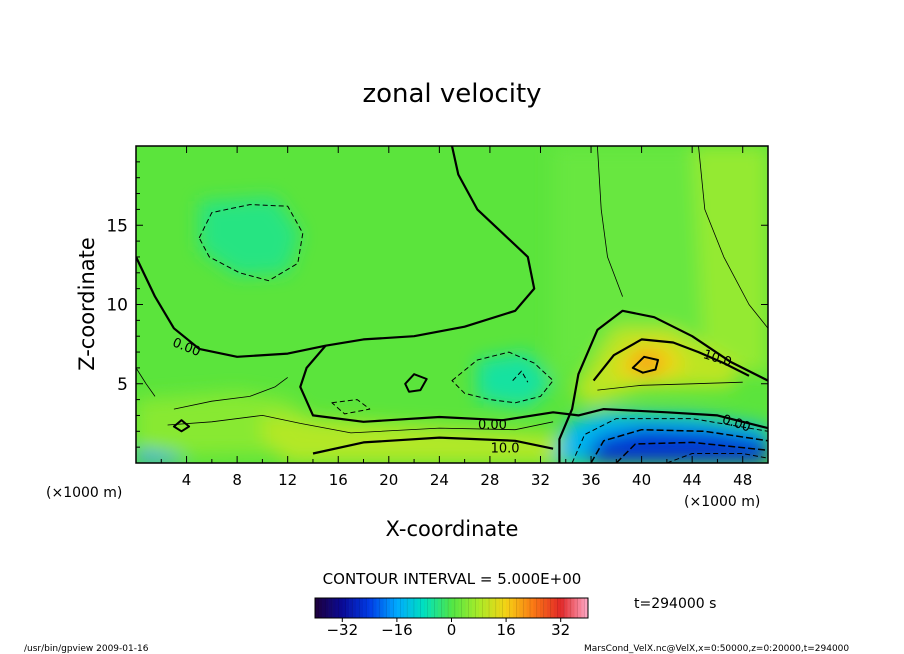  Describe the element at coordinates (452, 579) in the screenshot. I see `contour-interval-text: CONTOUR INTERVAL = 5.000E+00` at that location.